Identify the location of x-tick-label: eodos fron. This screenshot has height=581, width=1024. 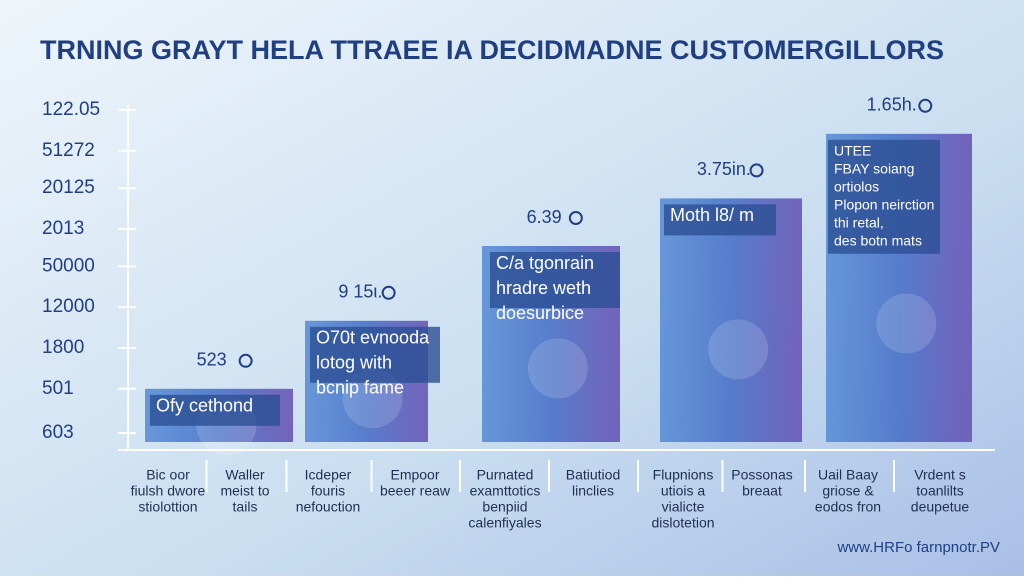
(848, 507).